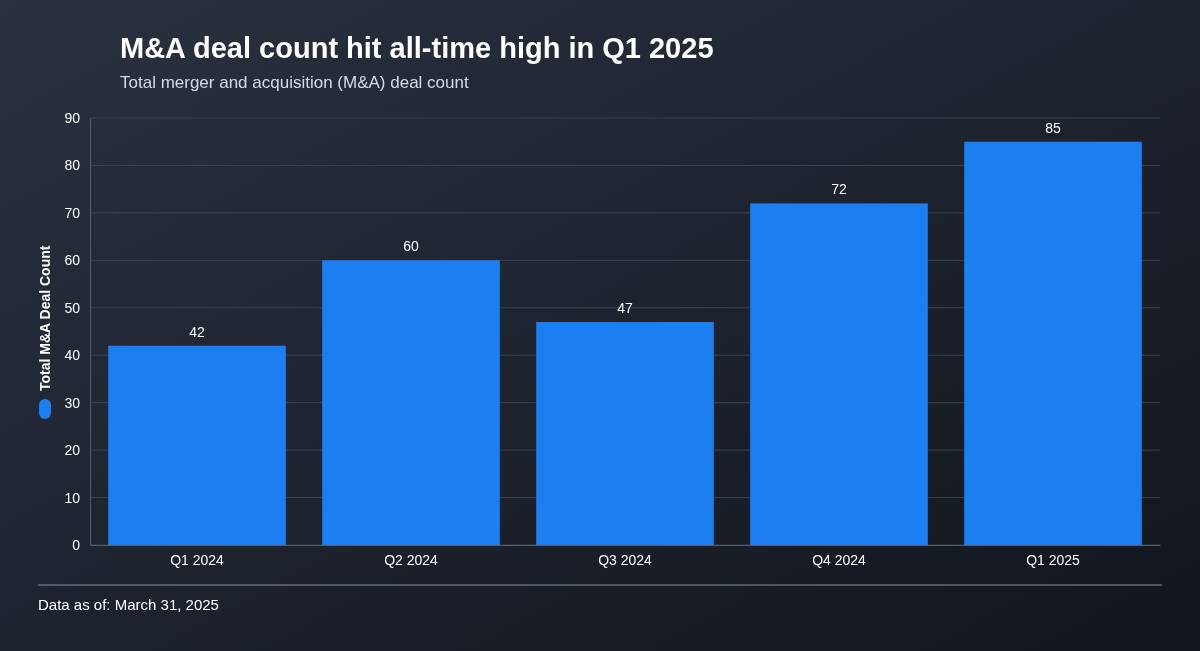  What do you see at coordinates (45, 318) in the screenshot?
I see `text: Total M&A Deal Count` at bounding box center [45, 318].